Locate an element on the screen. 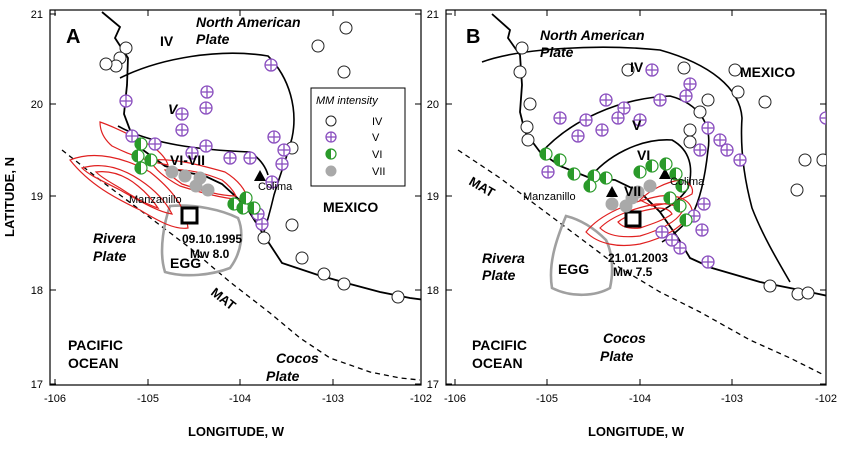 This screenshot has width=850, height=450. egg-outline is located at coordinates (201, 240).